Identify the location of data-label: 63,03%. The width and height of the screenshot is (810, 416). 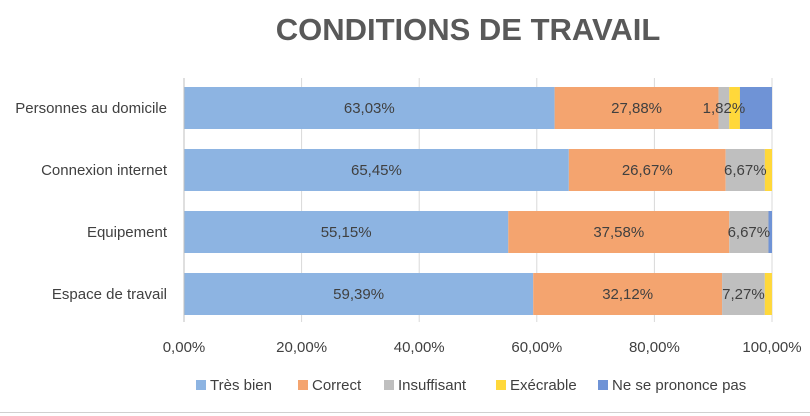
(369, 108).